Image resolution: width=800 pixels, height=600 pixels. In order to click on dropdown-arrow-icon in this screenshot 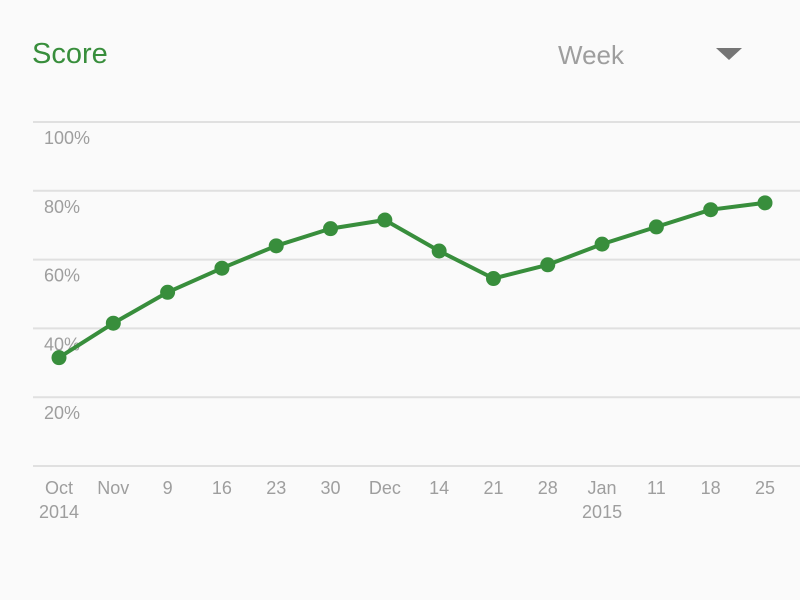, I will do `click(729, 54)`.